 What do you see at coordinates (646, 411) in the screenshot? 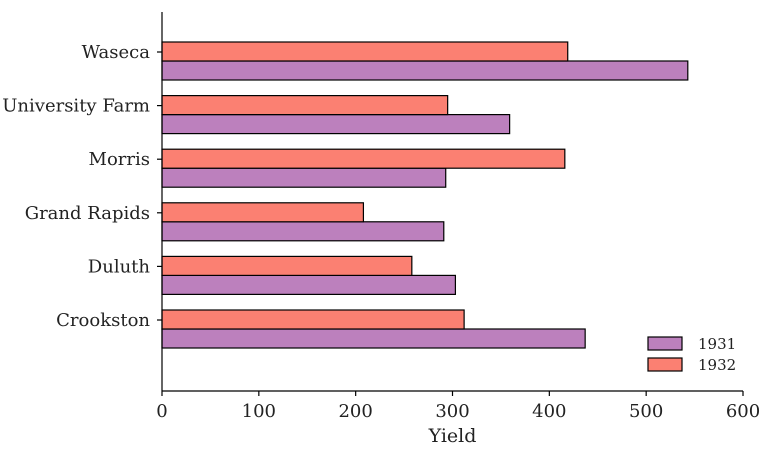
I see `x-tick-label-500: 500` at bounding box center [646, 411].